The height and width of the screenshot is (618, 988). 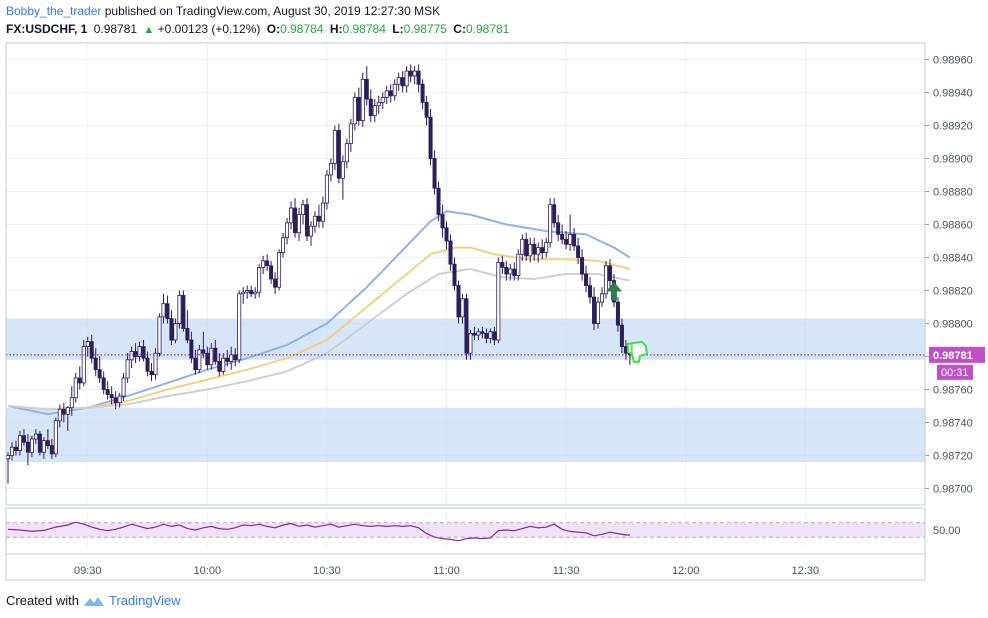 I want to click on change-value: +0.00123 (+0.12%), so click(x=209, y=29).